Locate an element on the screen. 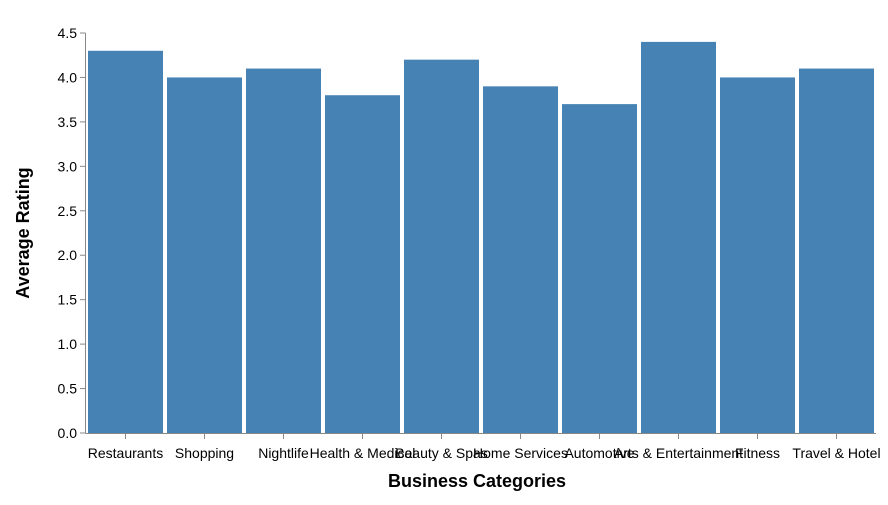  bar-fitness is located at coordinates (757, 255).